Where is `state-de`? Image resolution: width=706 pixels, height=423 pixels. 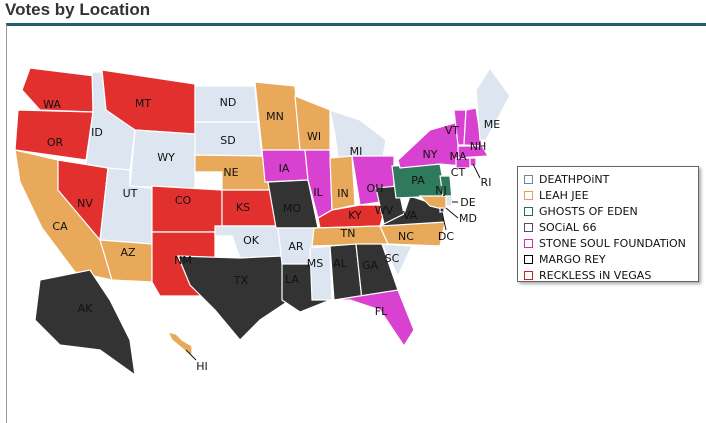
state-de is located at coordinates (449, 201).